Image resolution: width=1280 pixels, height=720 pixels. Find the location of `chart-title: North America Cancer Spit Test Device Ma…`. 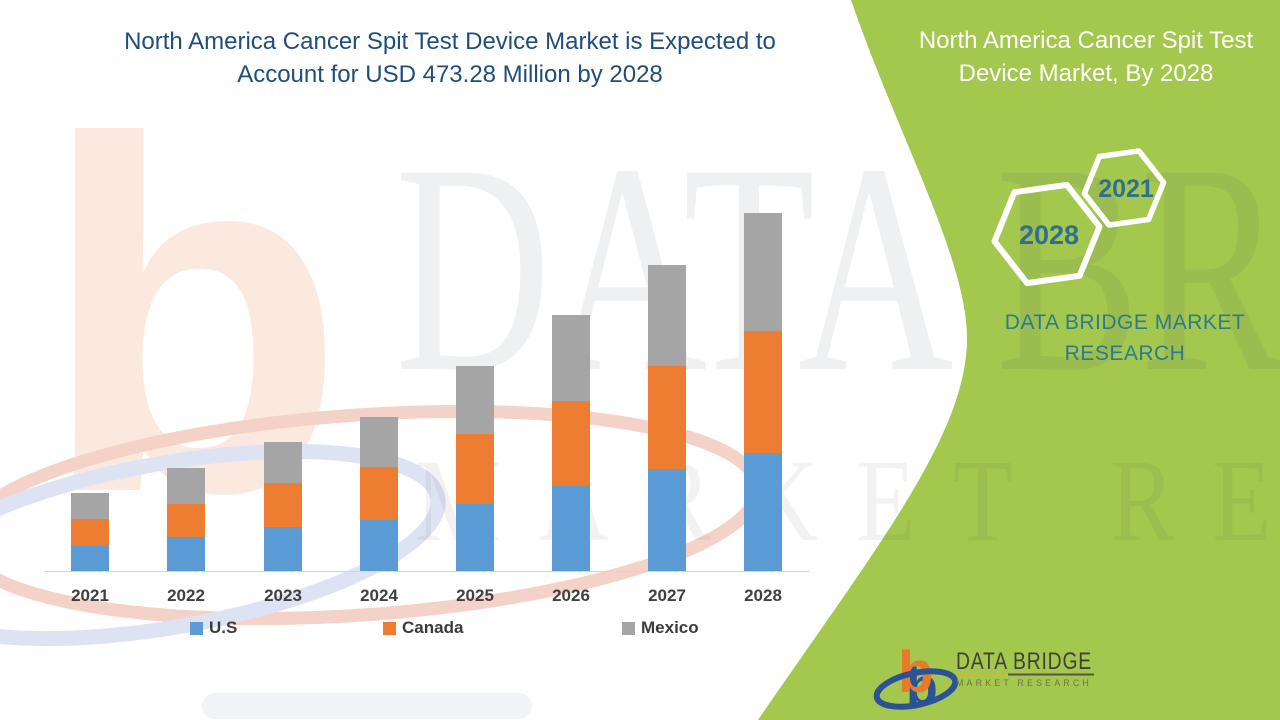

chart-title: North America Cancer Spit Test Device Ma… is located at coordinates (450, 58).